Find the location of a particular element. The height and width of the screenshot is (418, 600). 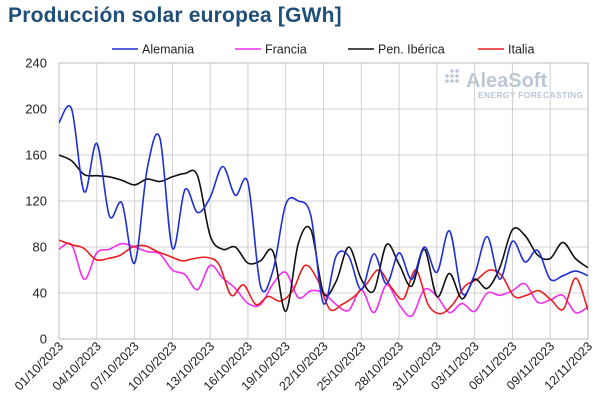

chart-title: Producción solar europea [GWh] is located at coordinates (175, 15).